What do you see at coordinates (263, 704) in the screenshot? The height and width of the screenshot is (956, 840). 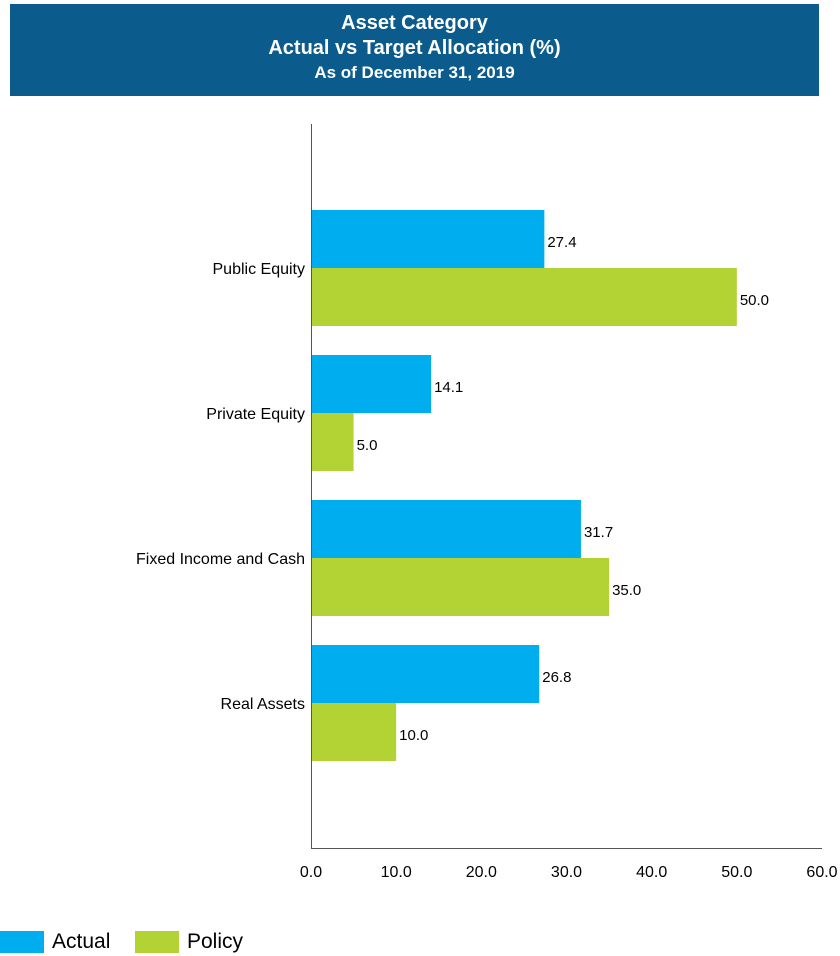 I see `category-label-3: Real Assets` at bounding box center [263, 704].